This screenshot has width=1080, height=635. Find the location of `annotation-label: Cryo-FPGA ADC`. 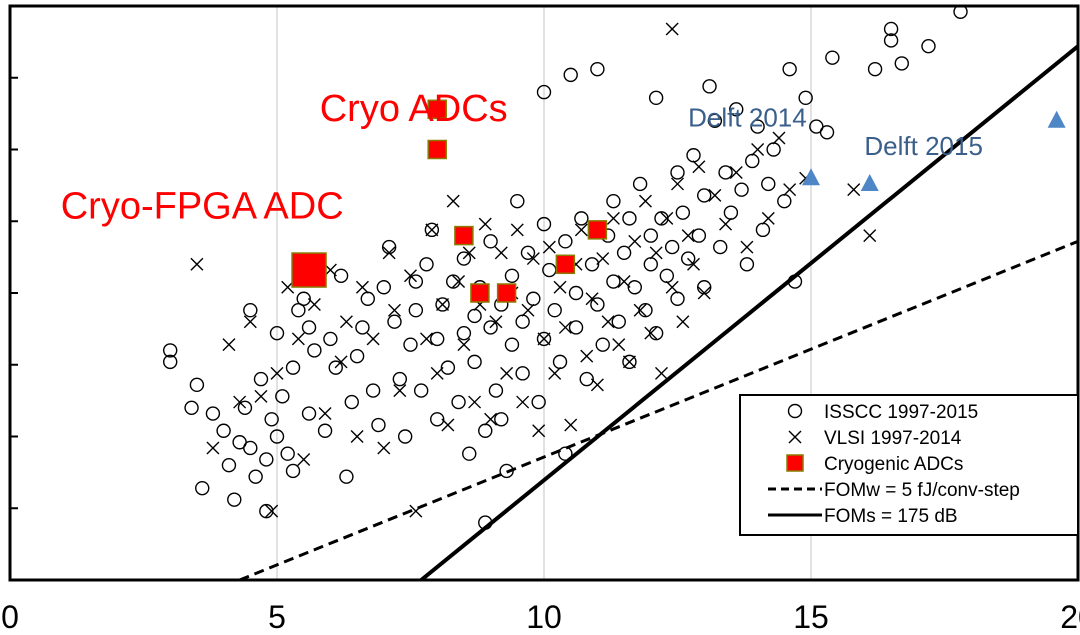

annotation-label: Cryo-FPGA ADC is located at coordinates (202, 206).